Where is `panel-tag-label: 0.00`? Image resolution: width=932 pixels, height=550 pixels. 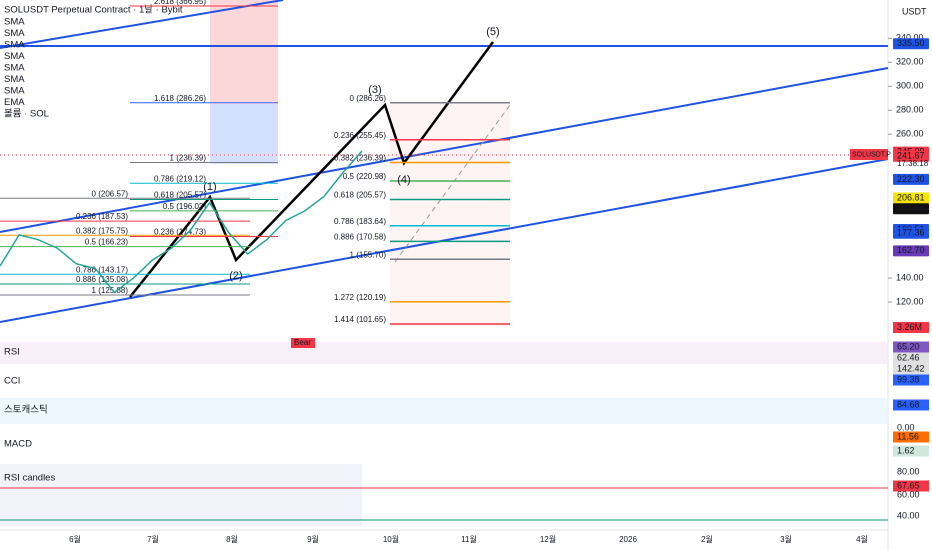 panel-tag-label: 0.00 is located at coordinates (906, 427).